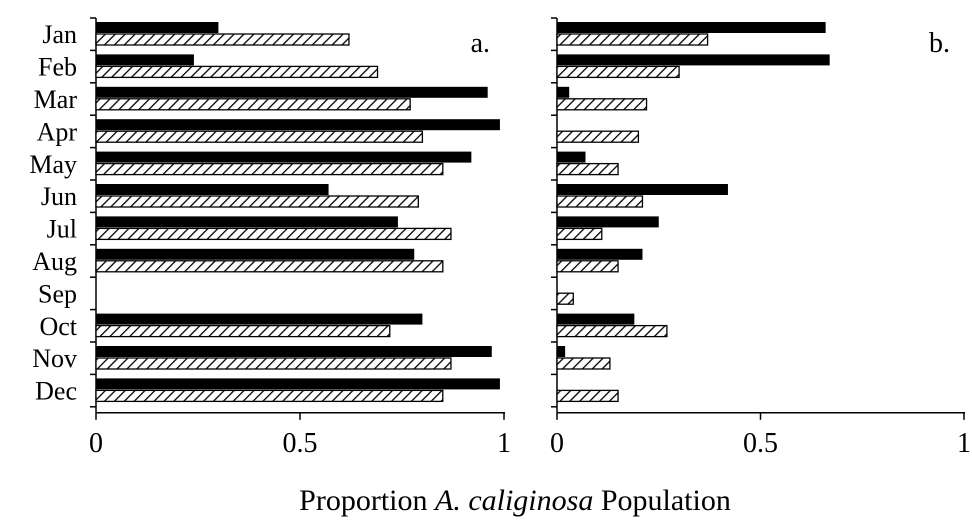 Image resolution: width=972 pixels, height=525 pixels. Describe the element at coordinates (54, 261) in the screenshot. I see `y-tick-label-aug: Aug` at that location.